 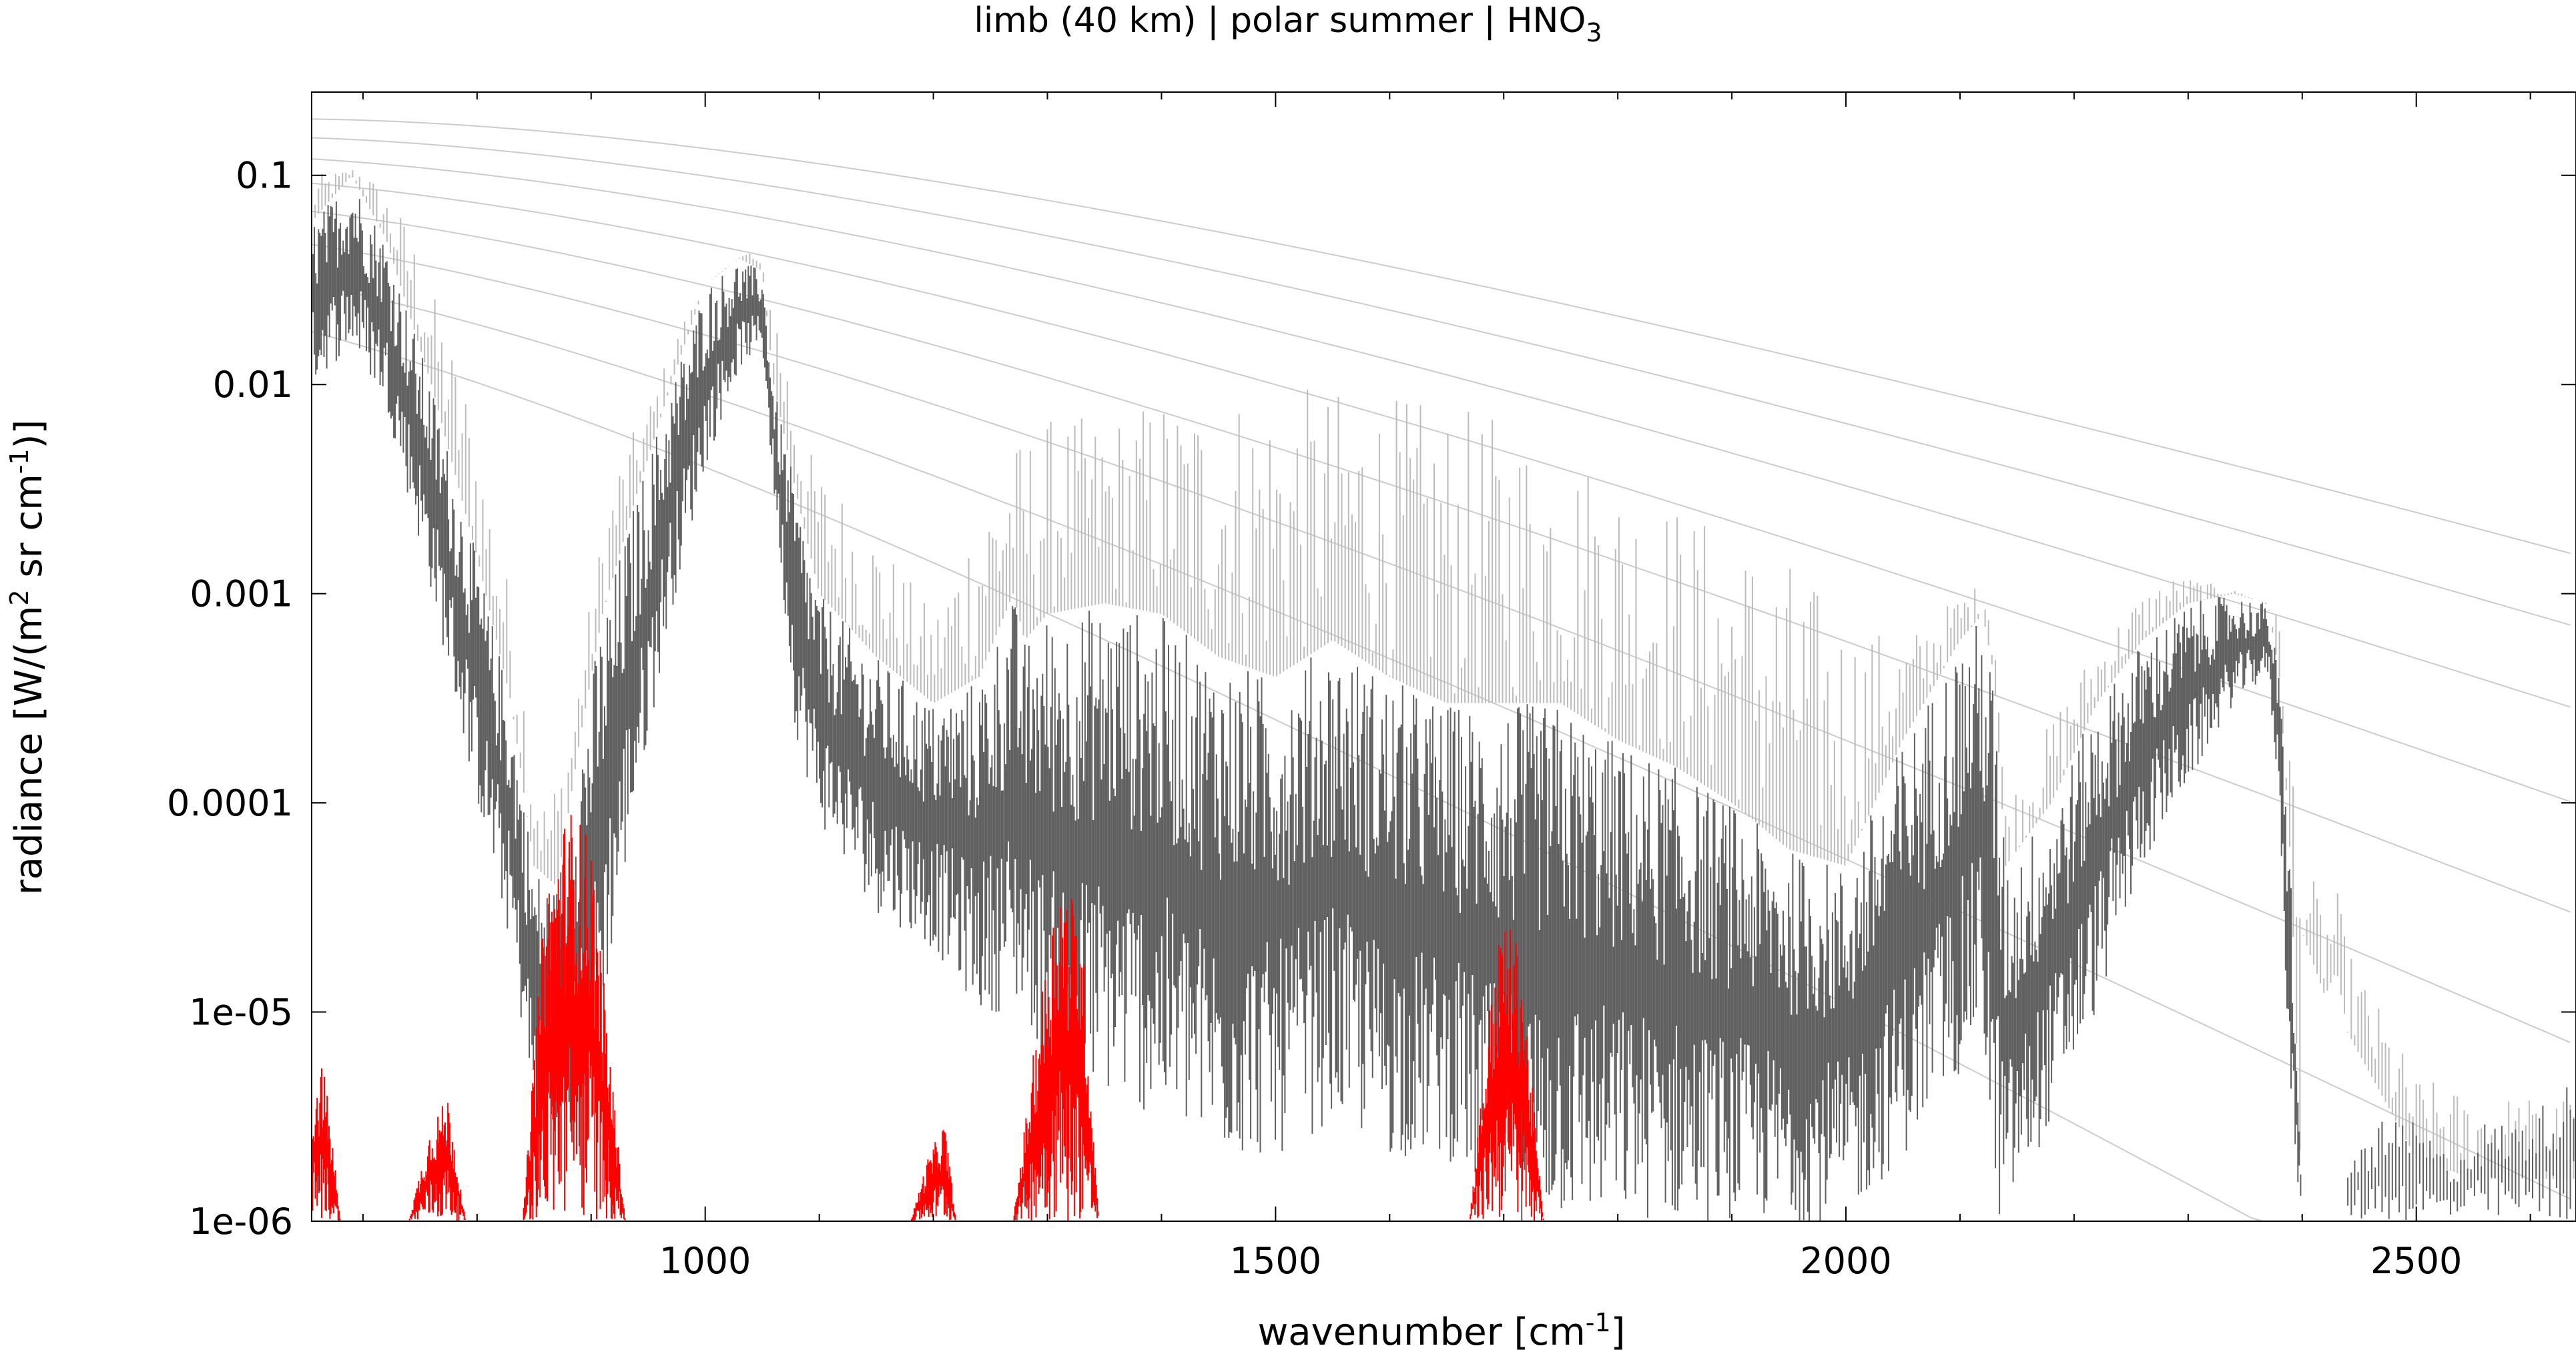 I want to click on x-axis-title: wavenumber [cm-1], so click(x=1441, y=1331).